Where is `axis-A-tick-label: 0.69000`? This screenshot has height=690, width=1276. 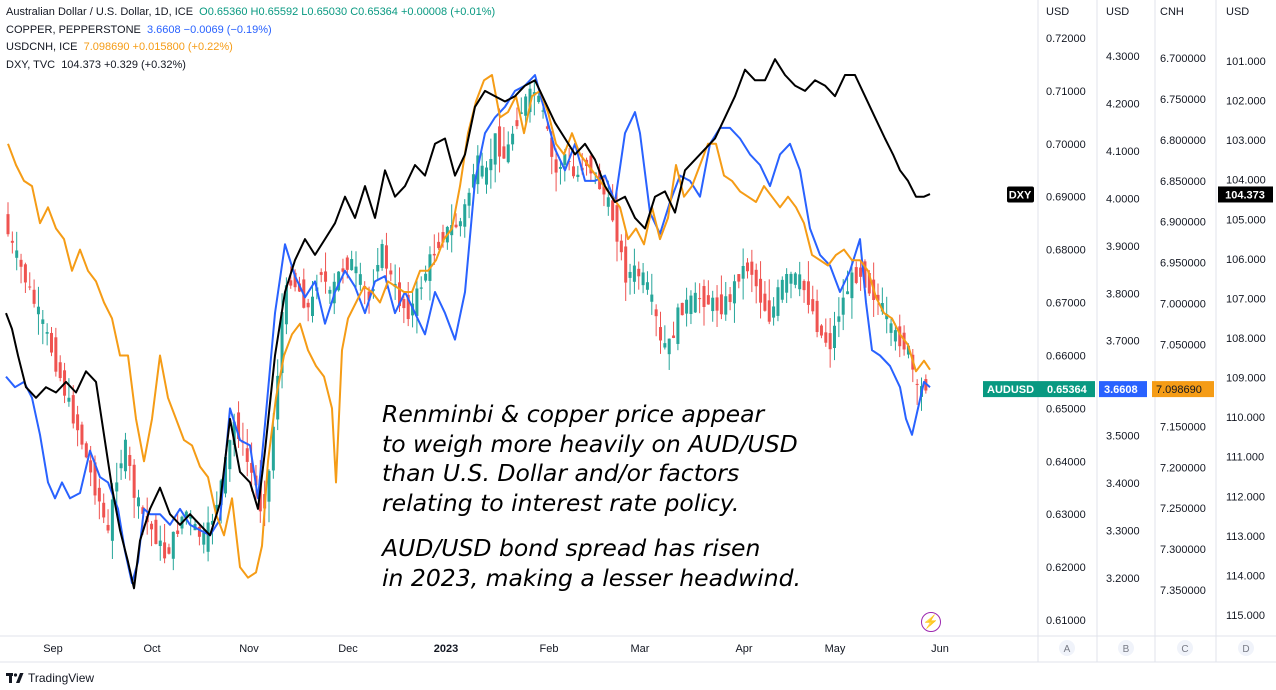 axis-A-tick-label: 0.69000 is located at coordinates (1066, 198).